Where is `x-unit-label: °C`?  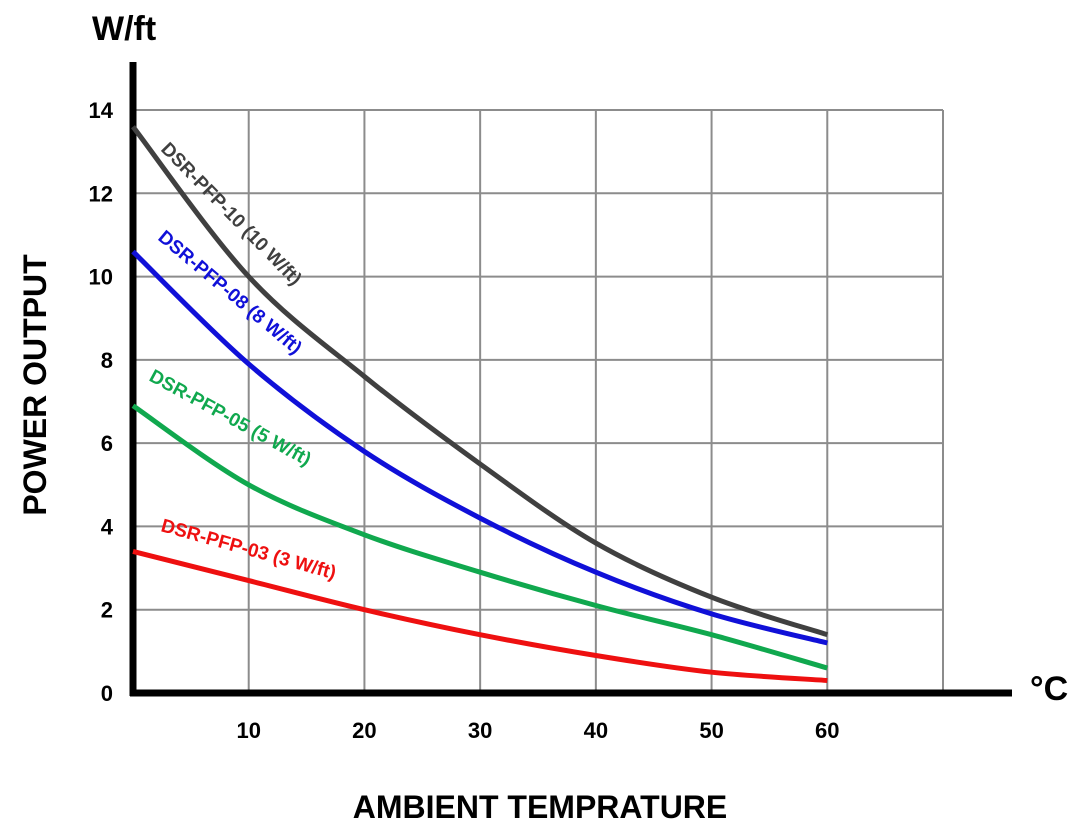 x-unit-label: °C is located at coordinates (1049, 689).